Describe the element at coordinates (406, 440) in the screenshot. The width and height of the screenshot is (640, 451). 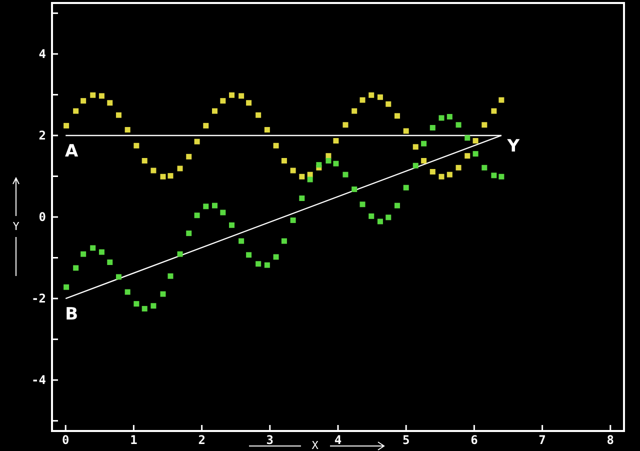
I see `x-tick-label: 5` at that location.